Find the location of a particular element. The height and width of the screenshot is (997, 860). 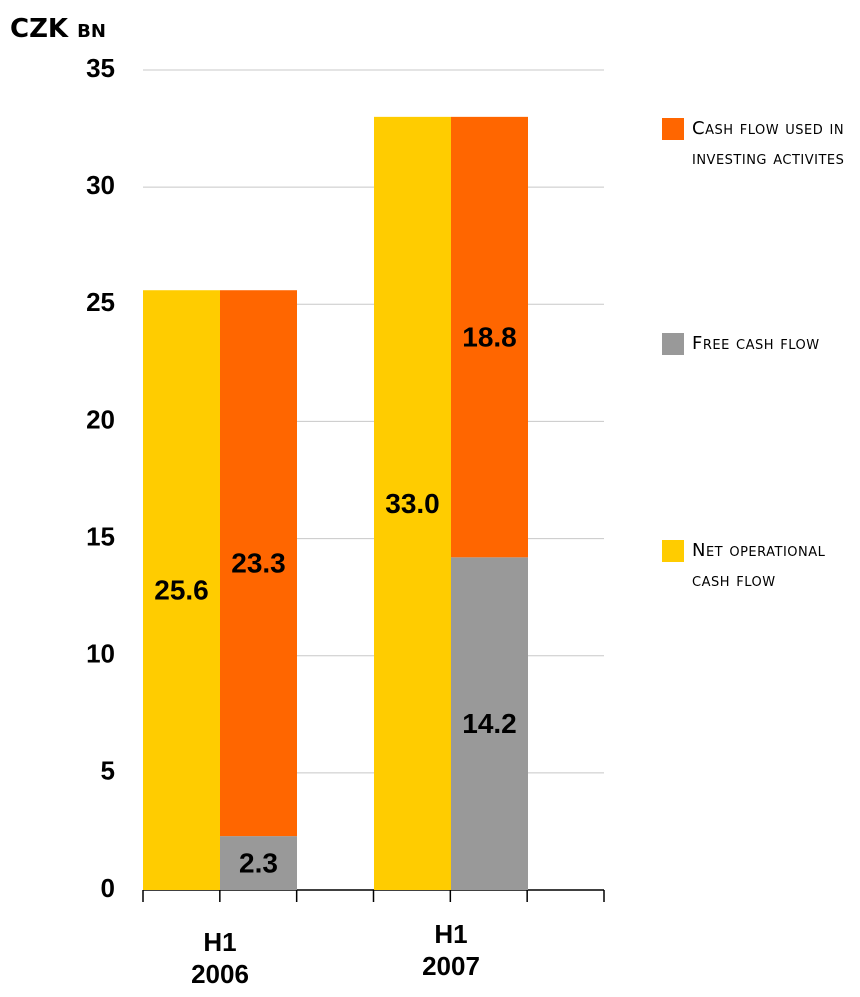

data-label: 14.2 is located at coordinates (489, 723).